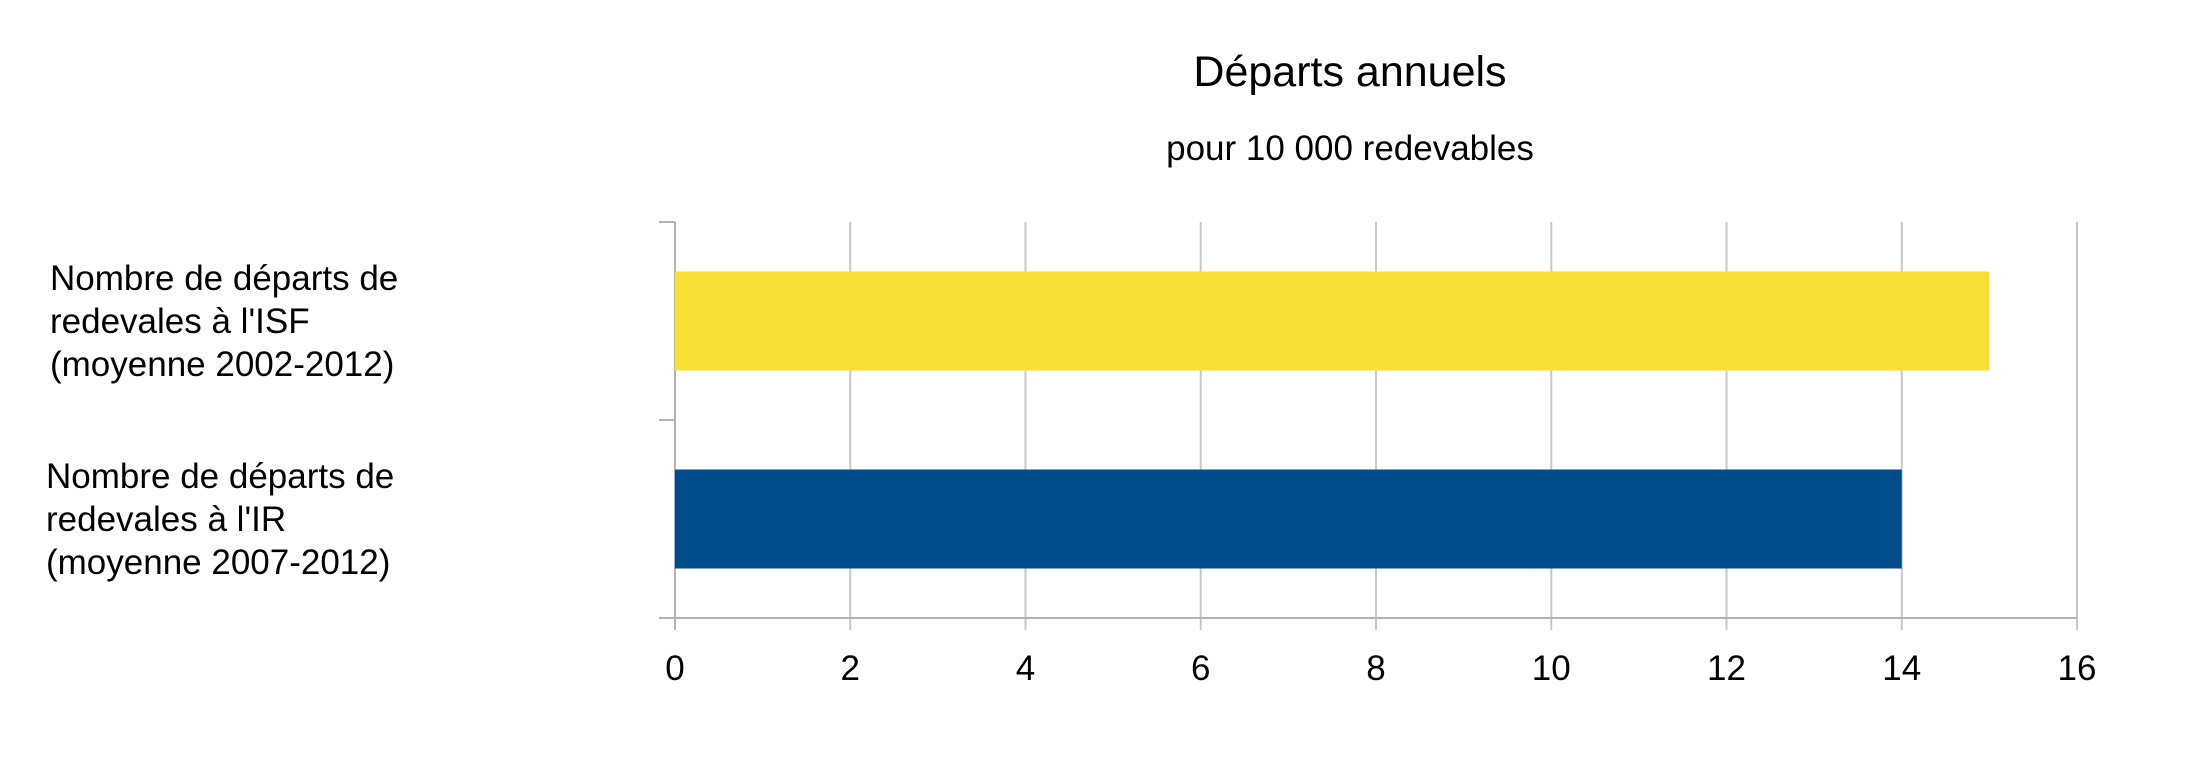 The image size is (2200, 769). Describe the element at coordinates (1349, 72) in the screenshot. I see `chart-title: Départs annuels` at that location.